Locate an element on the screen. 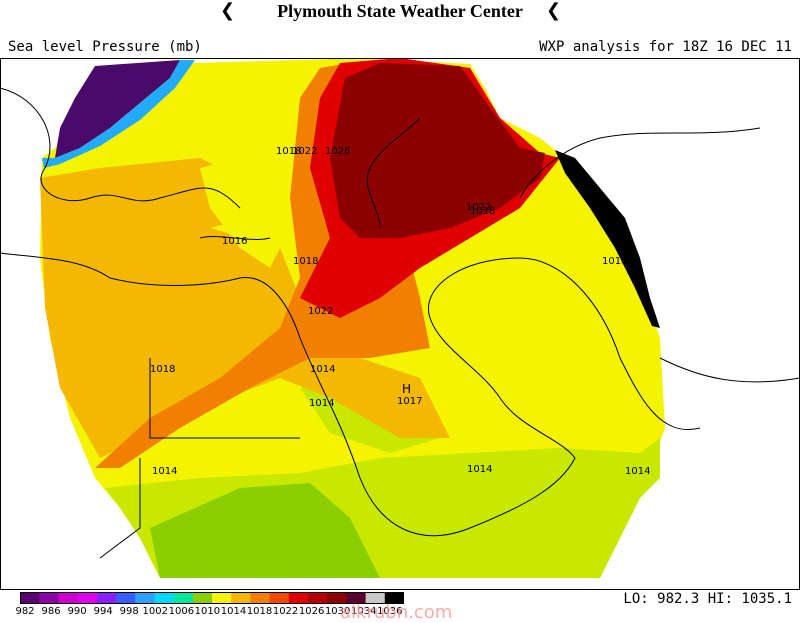  pennant-left-icon: ❮ is located at coordinates (228, 10).